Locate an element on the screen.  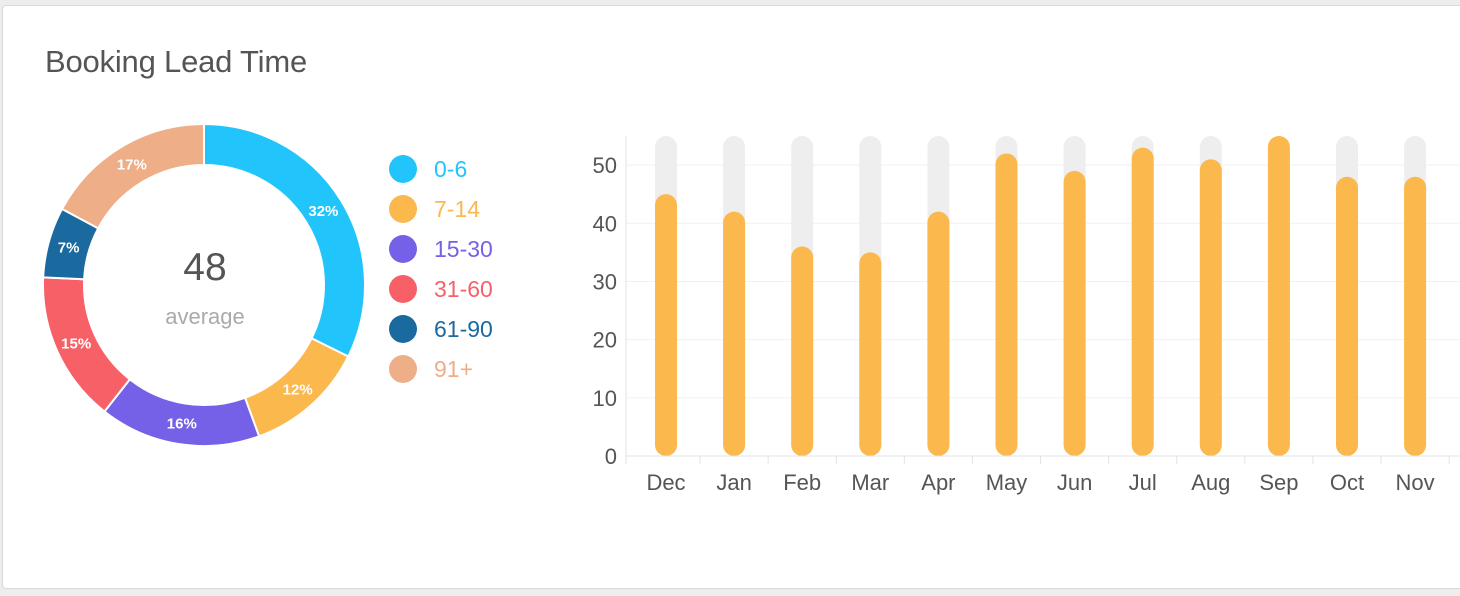
donut-chart: 32% 12% 16% 15% 7% 17% is located at coordinates (204, 284).